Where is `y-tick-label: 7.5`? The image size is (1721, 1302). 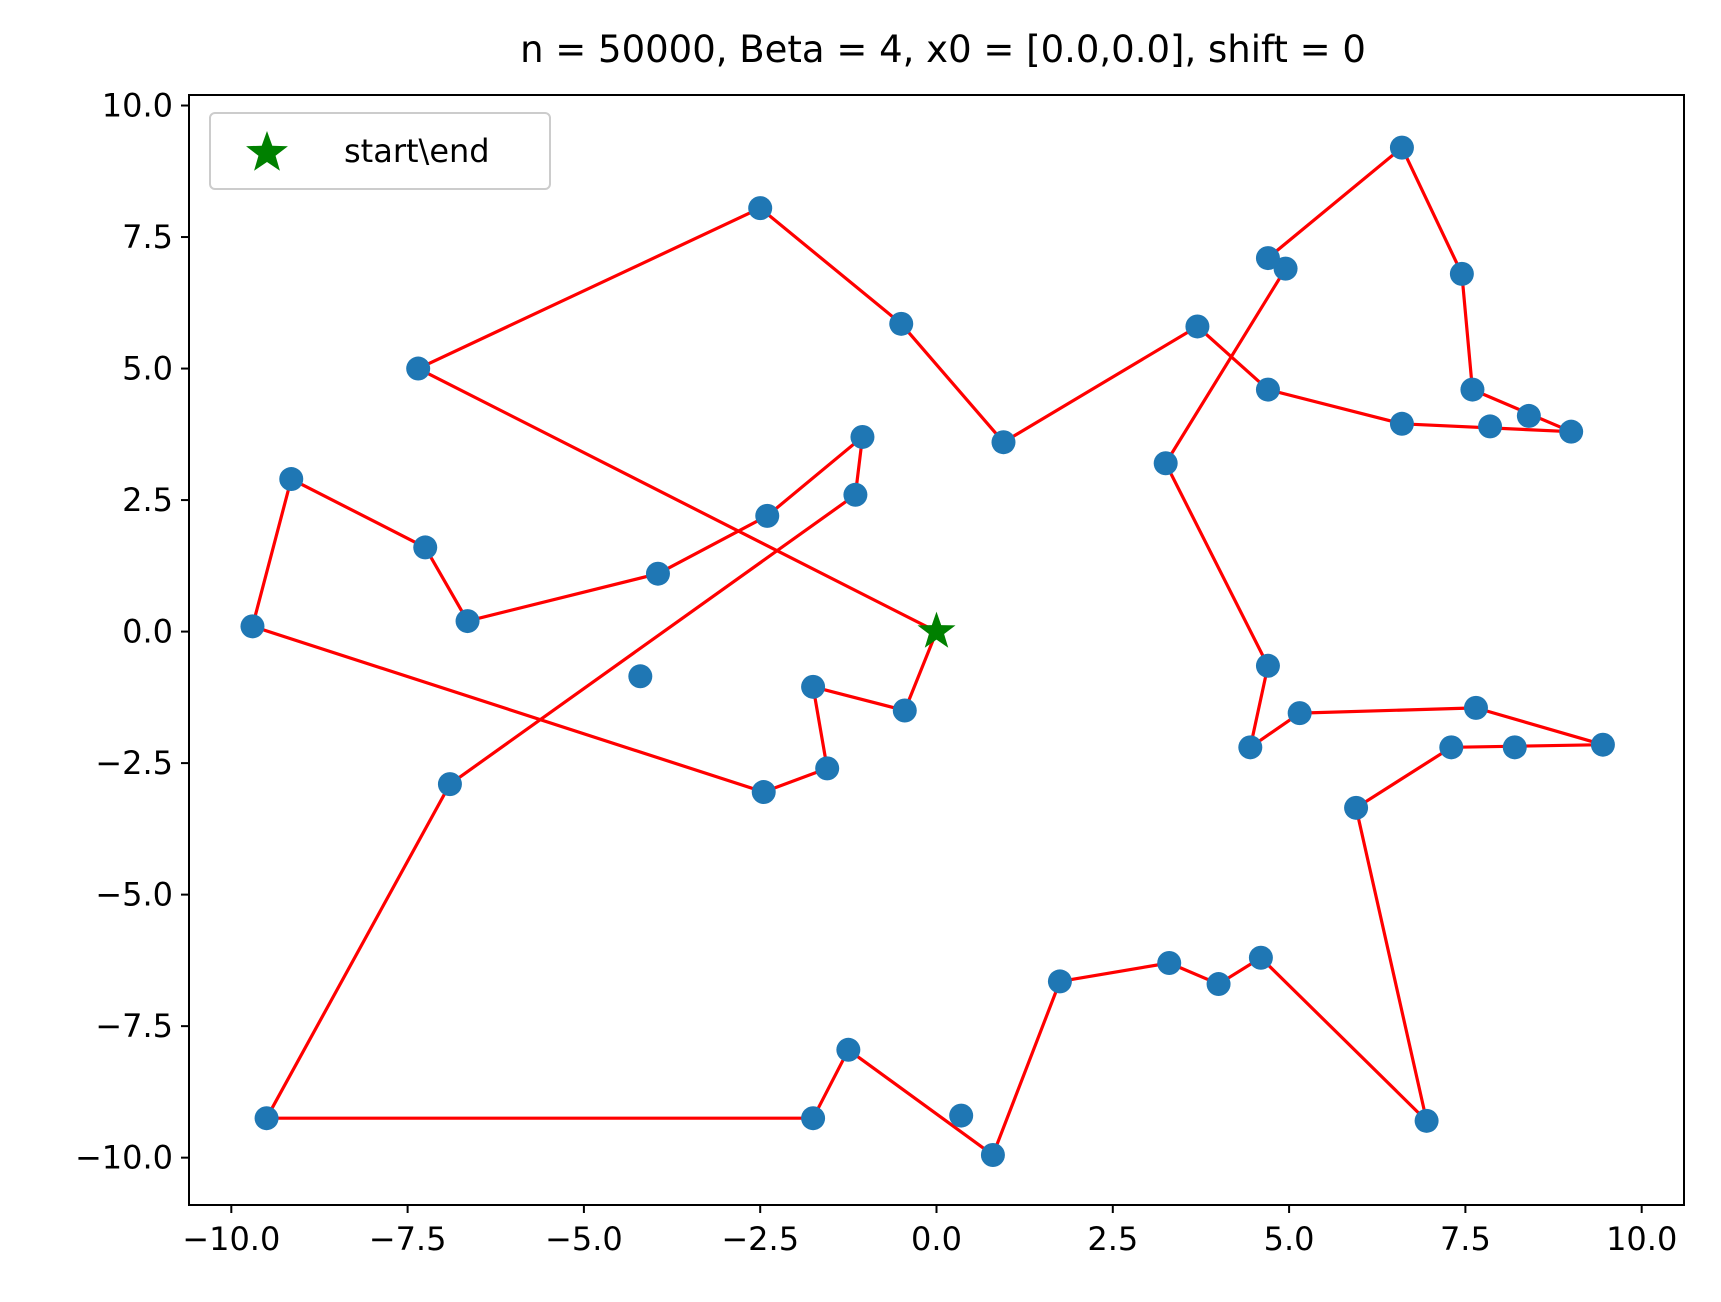
y-tick-label: 7.5 is located at coordinates (147, 237).